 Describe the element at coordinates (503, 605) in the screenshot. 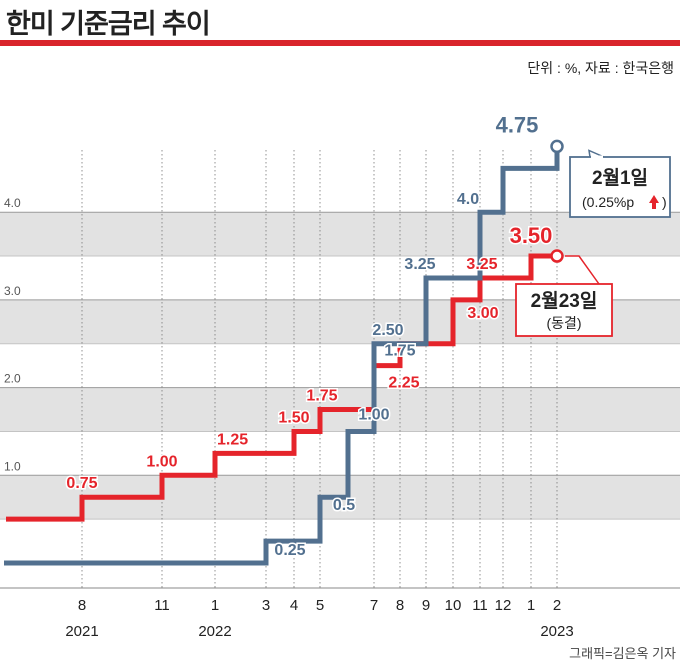

I see `x-tick-label: 12` at that location.